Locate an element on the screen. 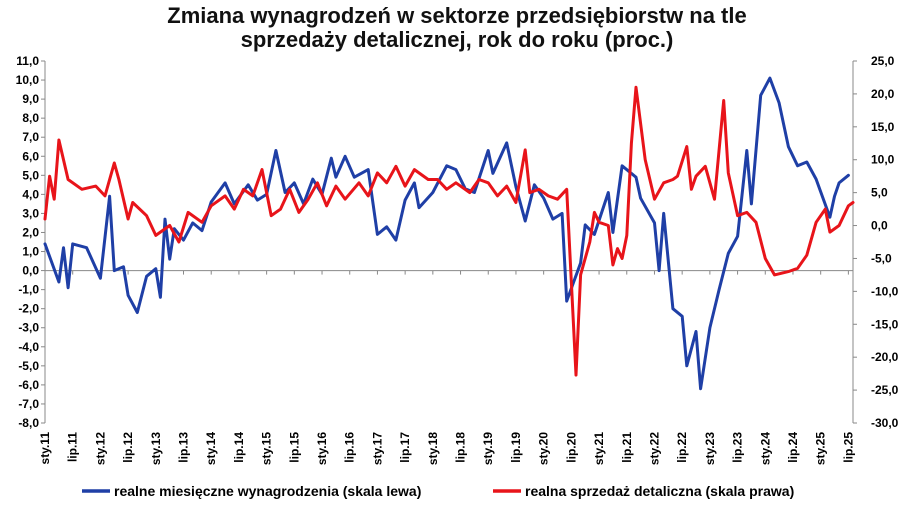  left-tick-label: 3,0 is located at coordinates (30, 213).